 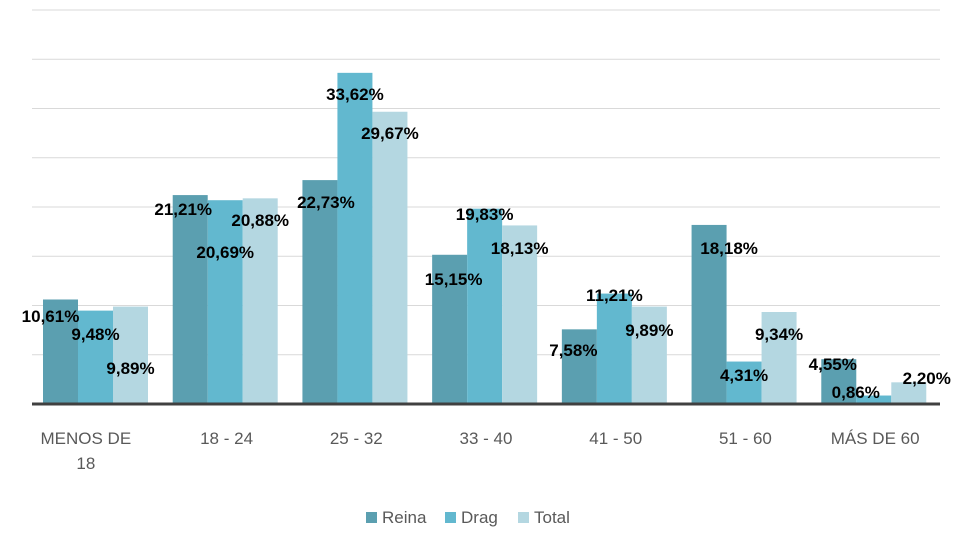 I want to click on data-label: 20,88%, so click(x=260, y=220).